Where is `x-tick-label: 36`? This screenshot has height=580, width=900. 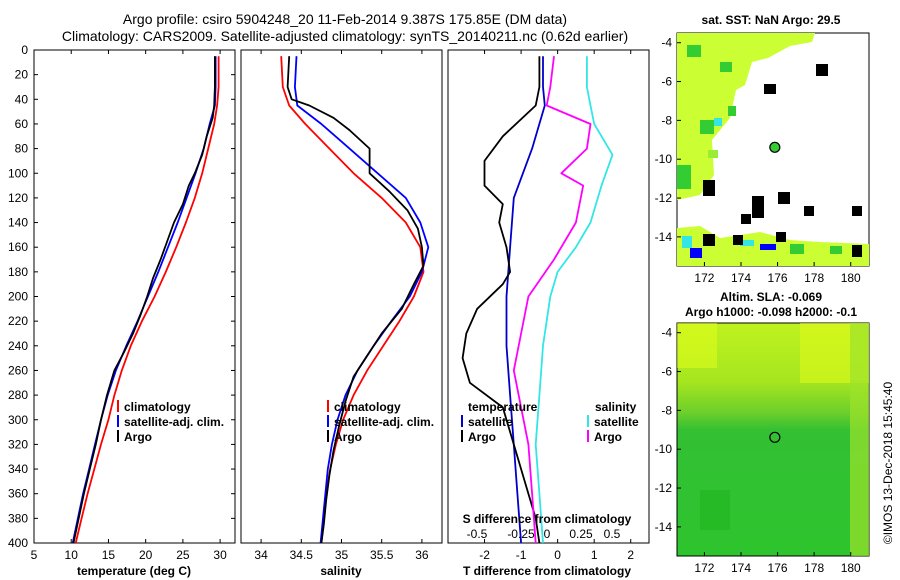 x-tick-label: 36 is located at coordinates (422, 555).